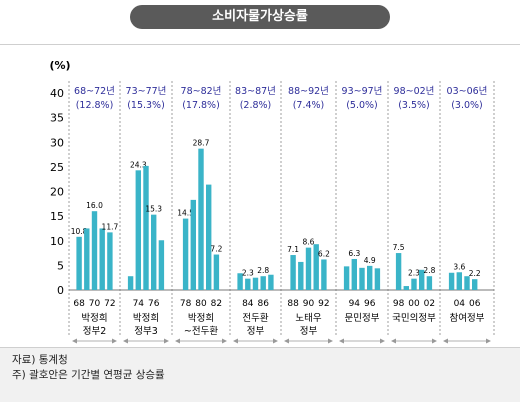 The image size is (522, 404). What do you see at coordinates (146, 91) in the screenshot?
I see `period-label: 73~77년` at bounding box center [146, 91].